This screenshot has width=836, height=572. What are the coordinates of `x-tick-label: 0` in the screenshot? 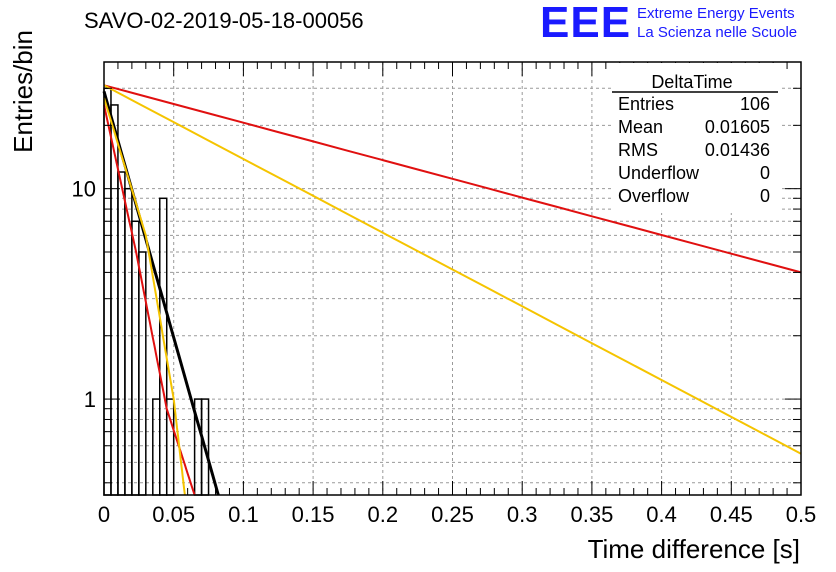 It's located at (104, 514).